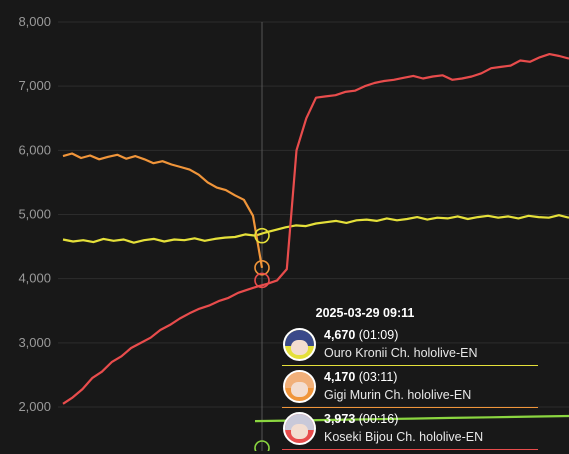 This screenshot has width=569, height=454. Describe the element at coordinates (378, 419) in the screenshot. I see `tooltip-duration: (00:16)` at that location.